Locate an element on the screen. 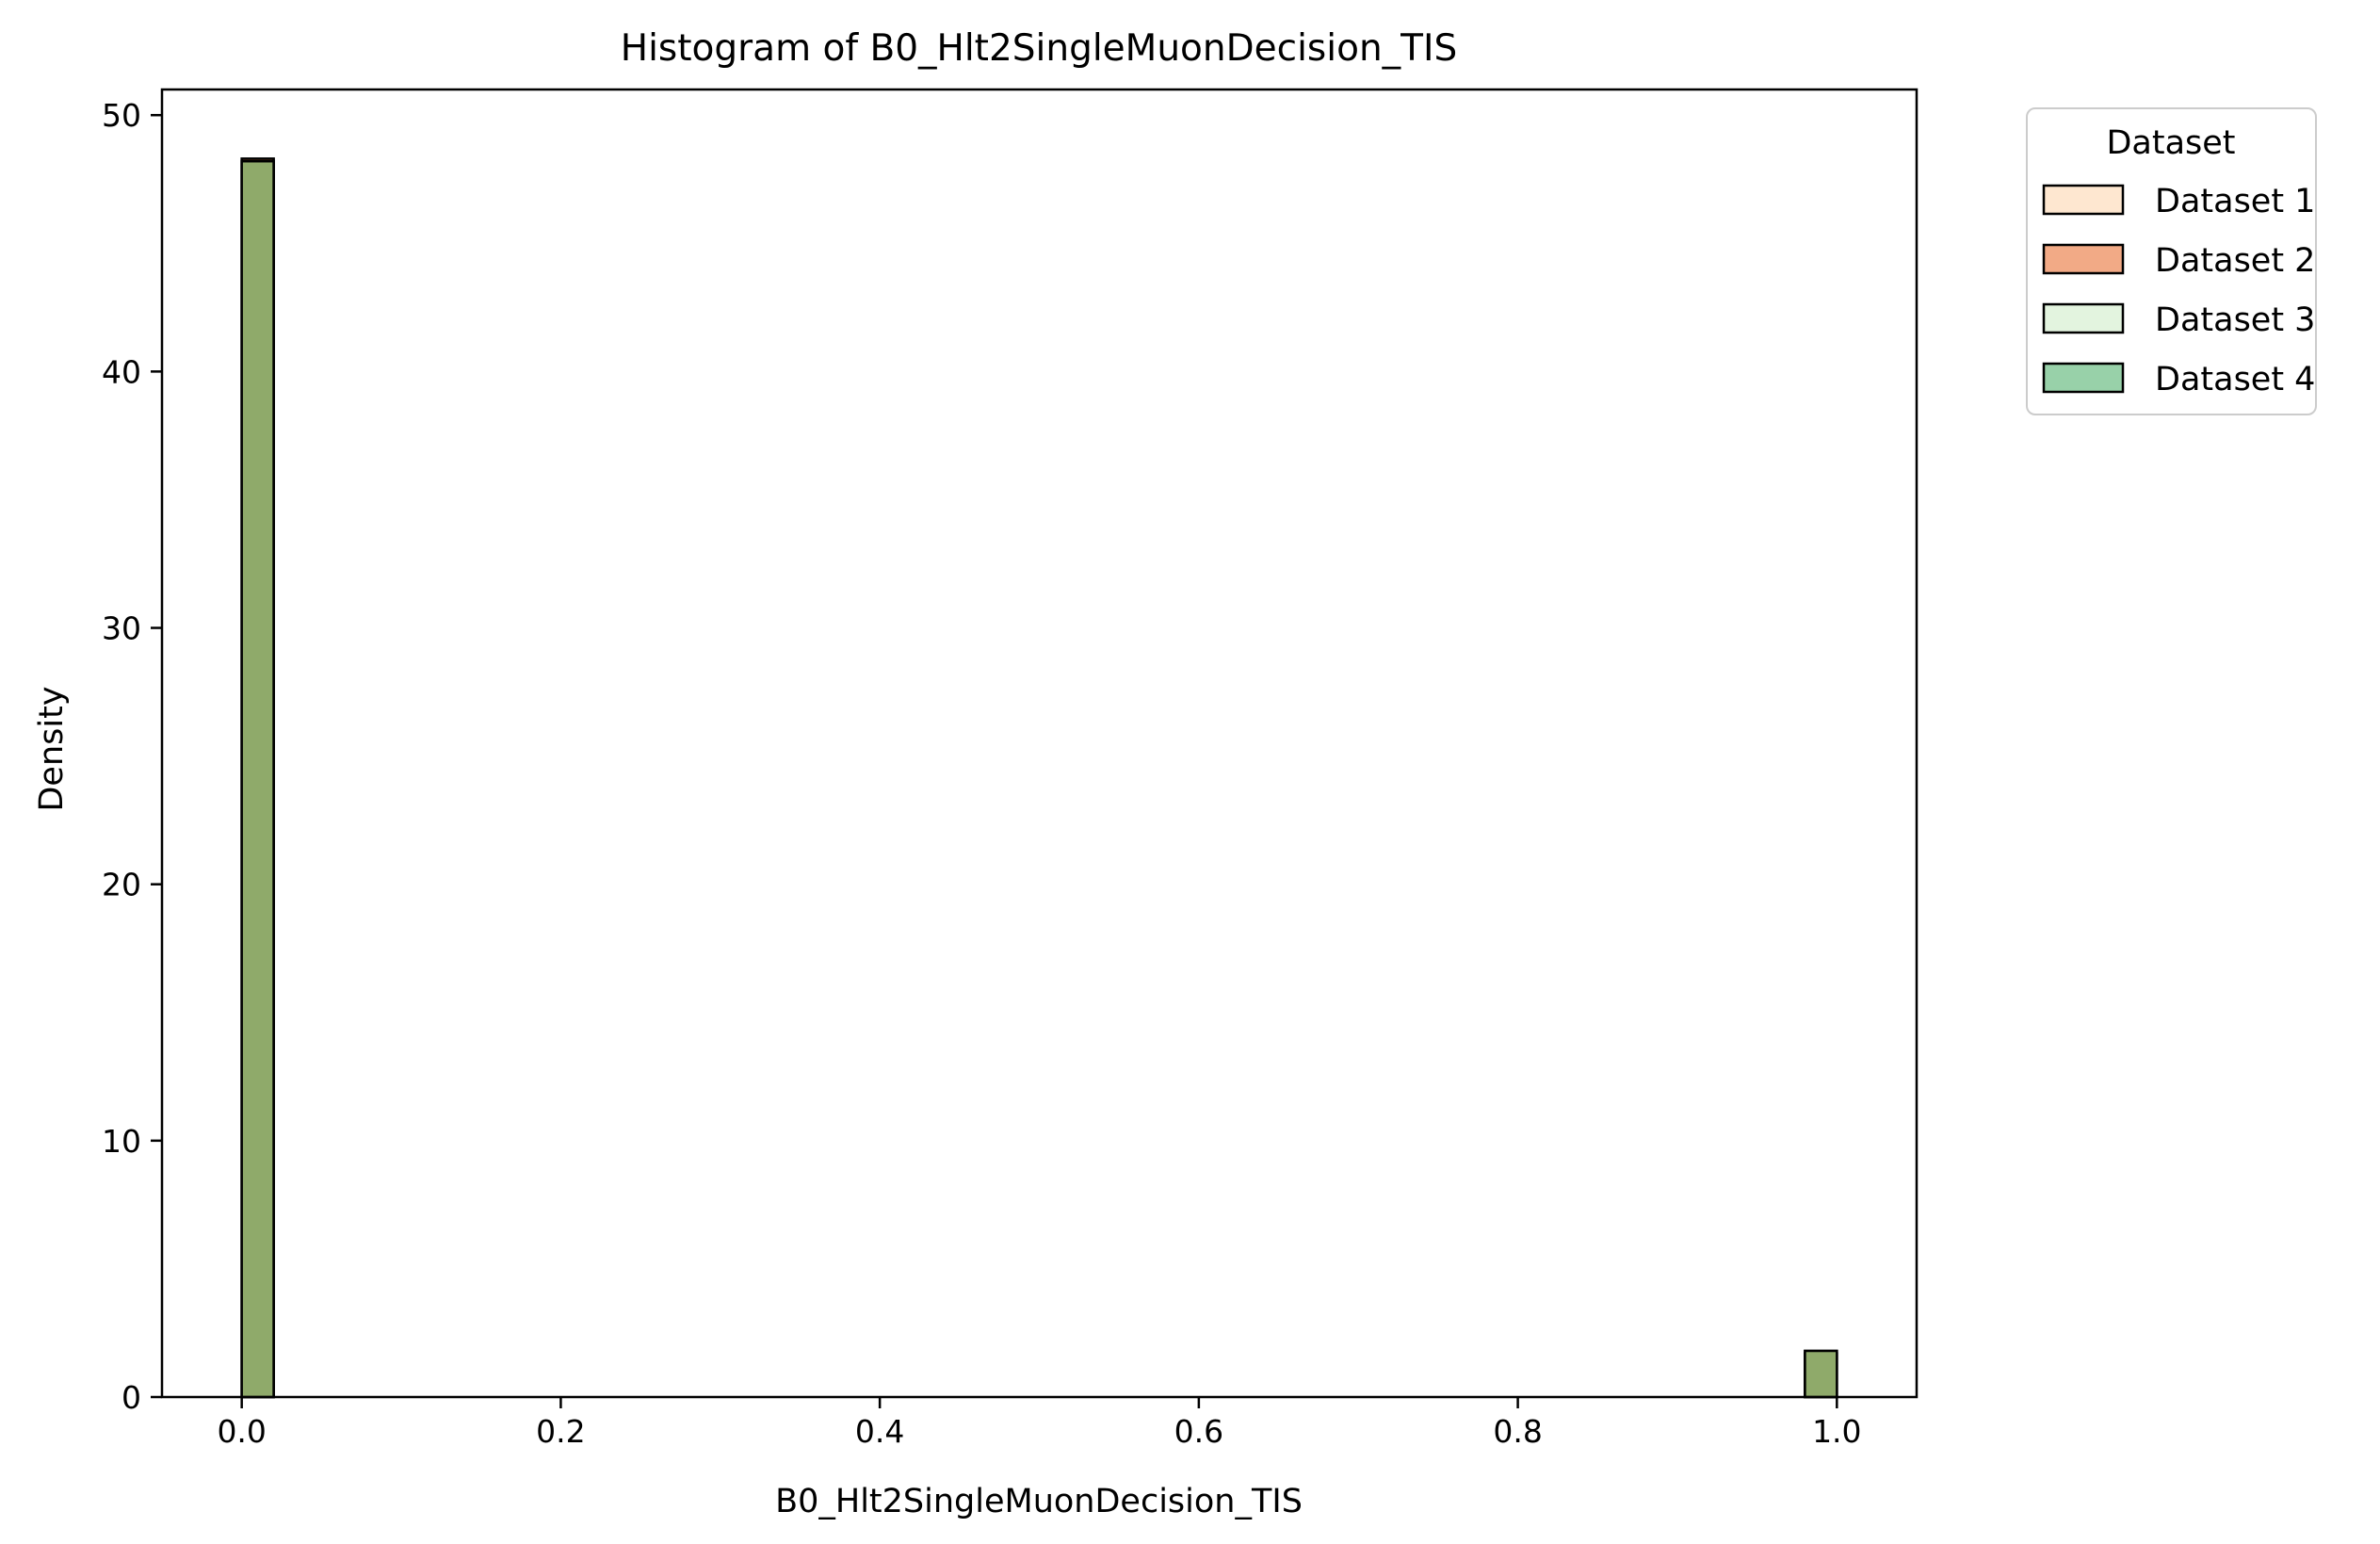 The width and height of the screenshot is (2380, 1544). y-tick-label: 30 is located at coordinates (121, 628).